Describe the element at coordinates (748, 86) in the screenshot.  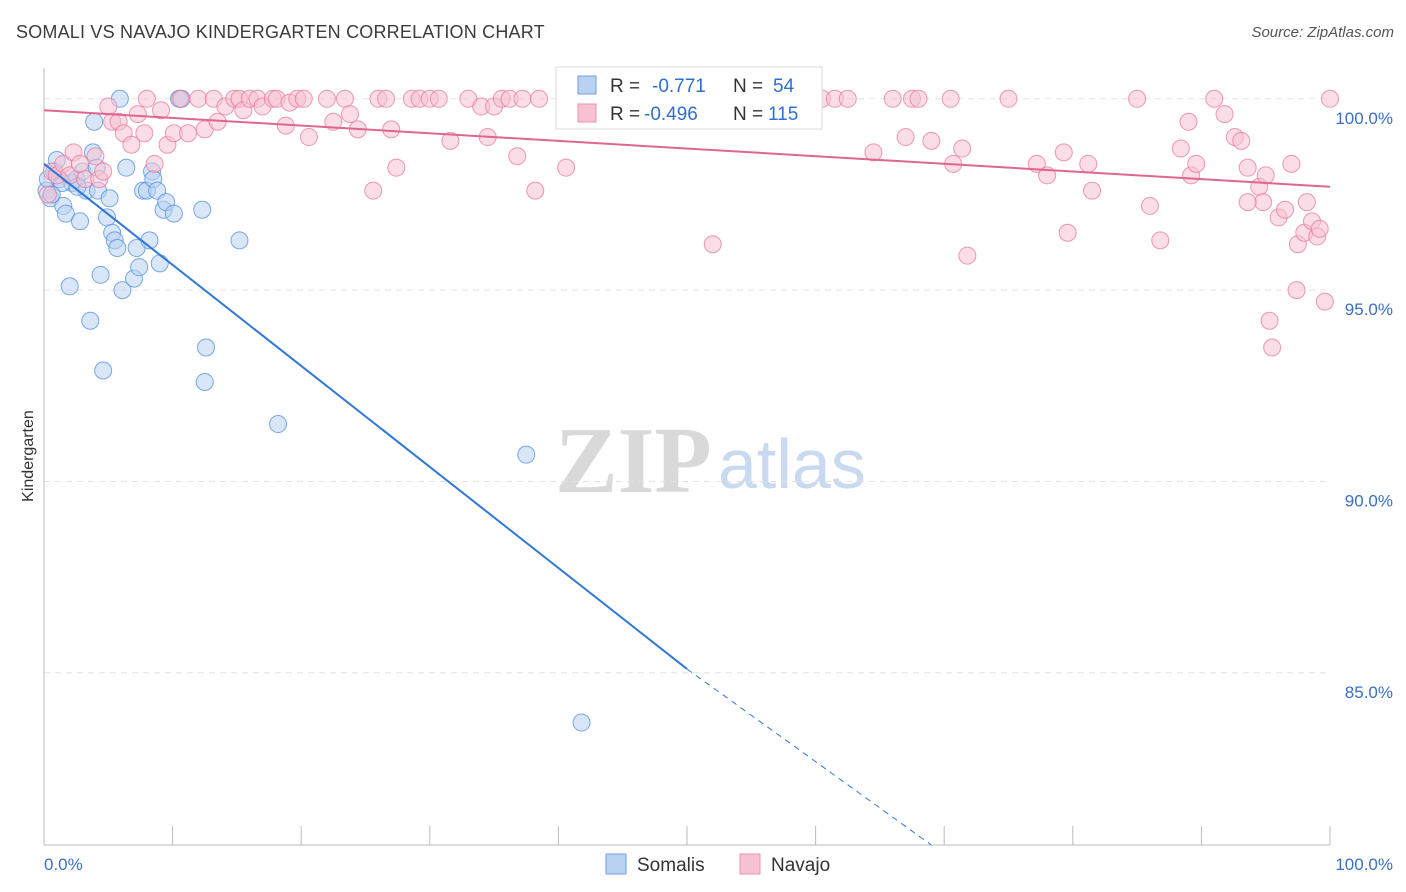
I see `legend-n-label-somalis: N =` at that location.